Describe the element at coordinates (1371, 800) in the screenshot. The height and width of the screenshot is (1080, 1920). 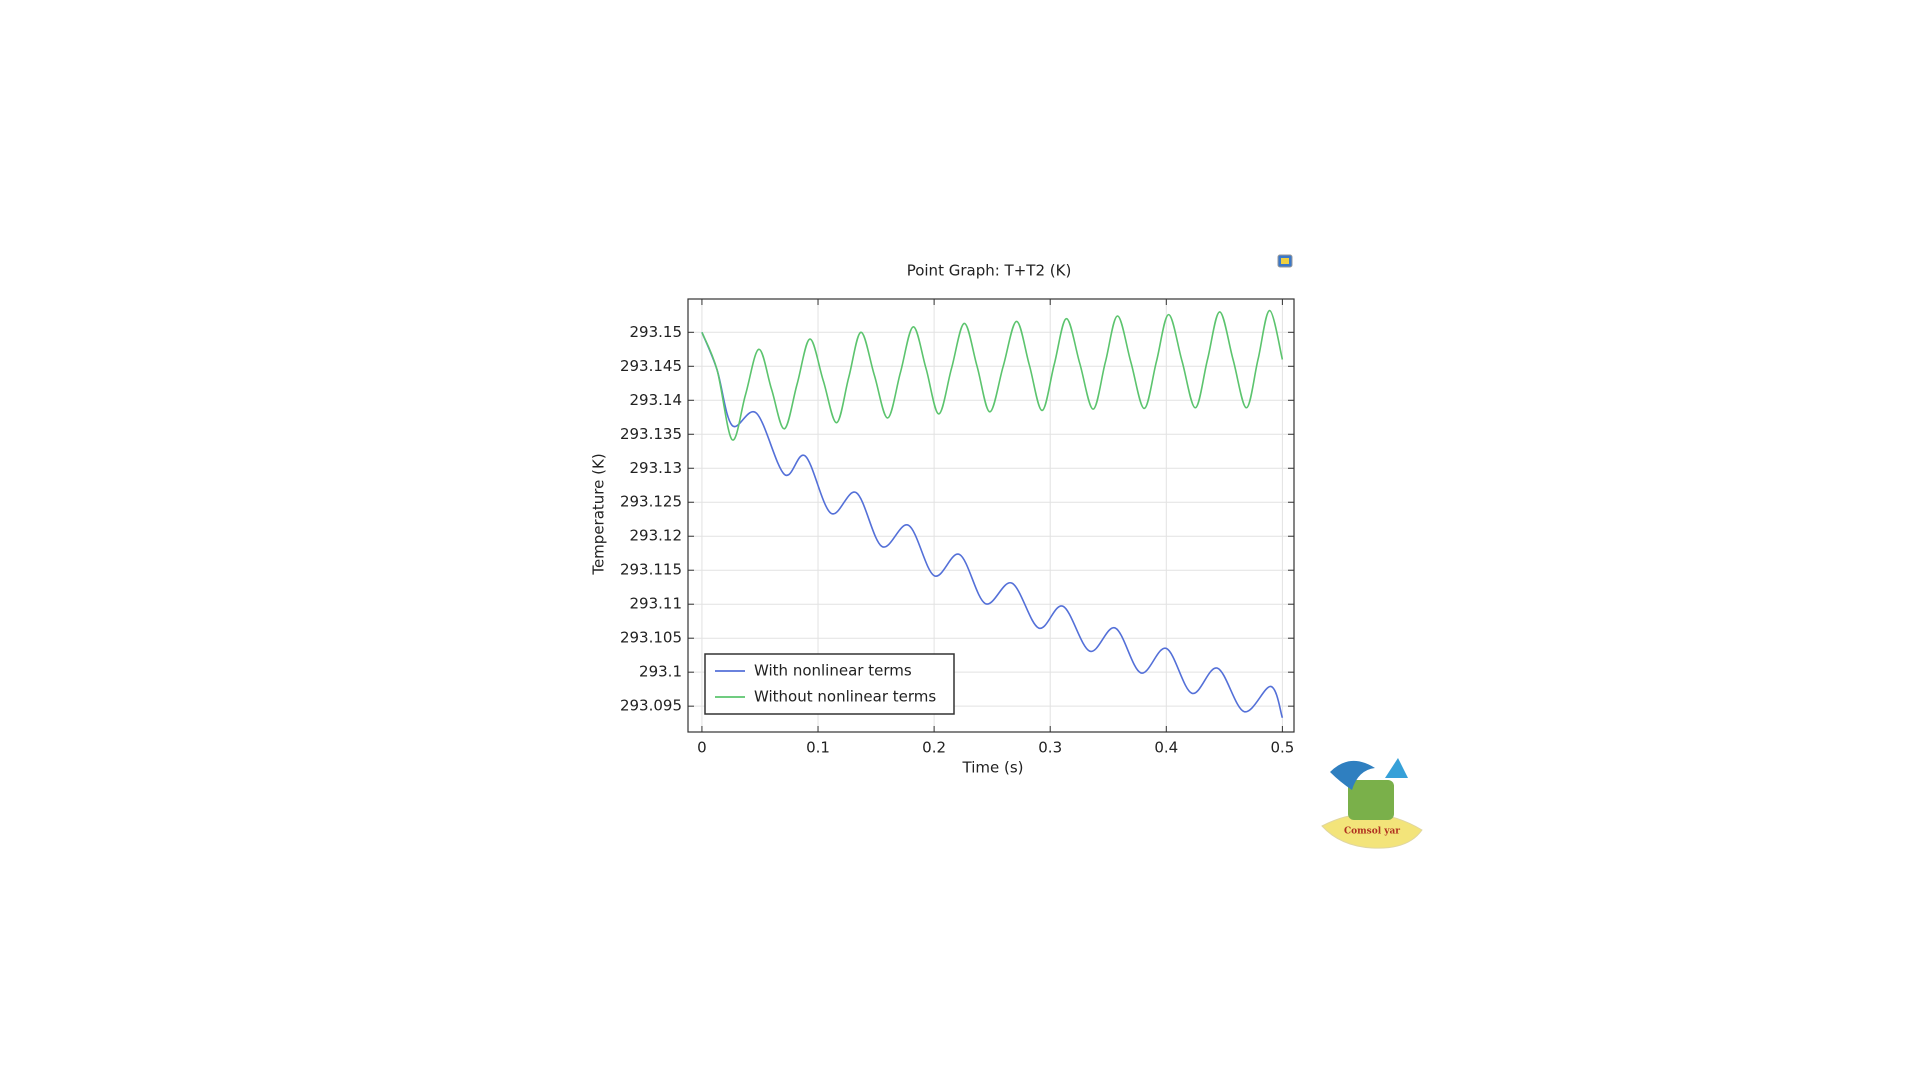
I see `logo-body` at that location.